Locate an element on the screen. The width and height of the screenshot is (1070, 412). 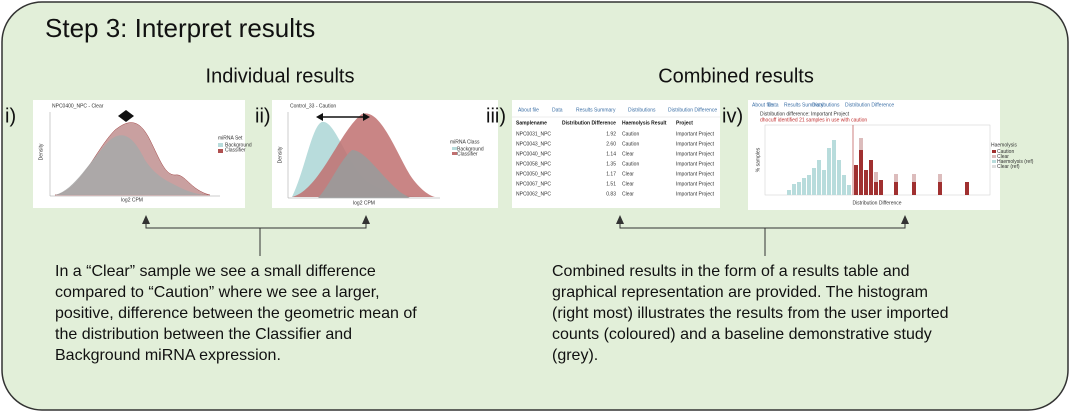
bracket-connectors is located at coordinates (525, 239).